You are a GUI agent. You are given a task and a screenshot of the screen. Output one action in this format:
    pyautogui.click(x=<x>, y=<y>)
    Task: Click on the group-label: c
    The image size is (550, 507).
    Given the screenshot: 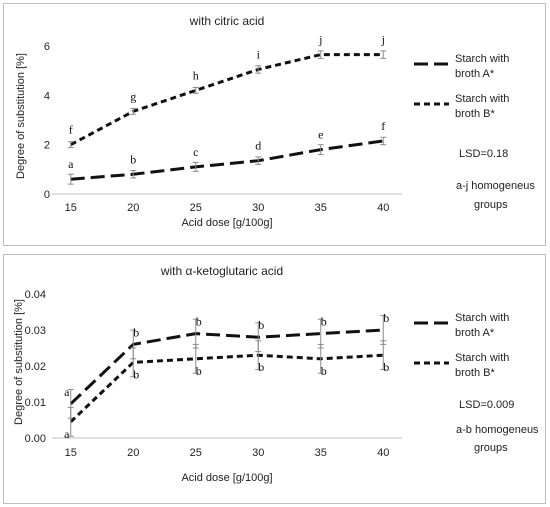 What is the action you would take?
    pyautogui.click(x=195, y=152)
    